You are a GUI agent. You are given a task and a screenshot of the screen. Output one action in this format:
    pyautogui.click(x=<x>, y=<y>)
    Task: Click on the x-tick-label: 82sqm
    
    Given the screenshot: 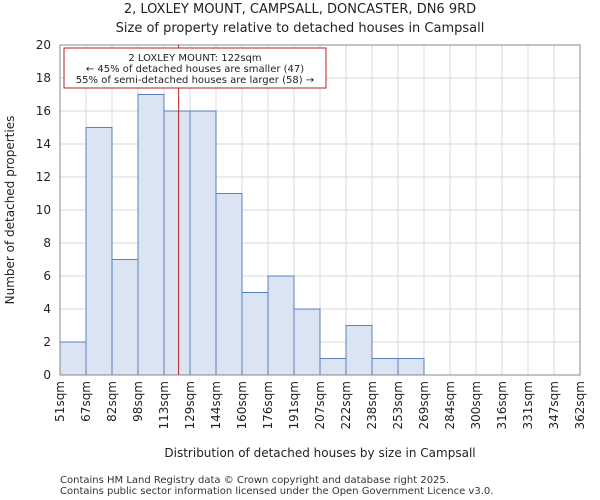 What is the action you would take?
    pyautogui.click(x=112, y=401)
    